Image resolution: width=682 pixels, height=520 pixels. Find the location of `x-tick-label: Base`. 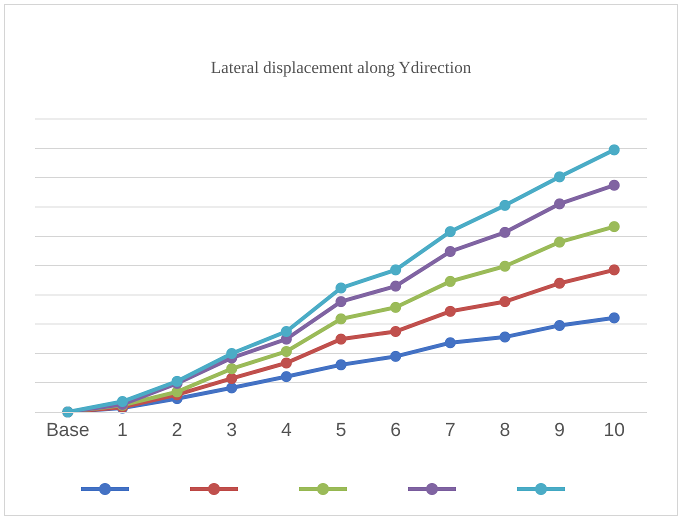

x-tick-label: Base is located at coordinates (68, 430).